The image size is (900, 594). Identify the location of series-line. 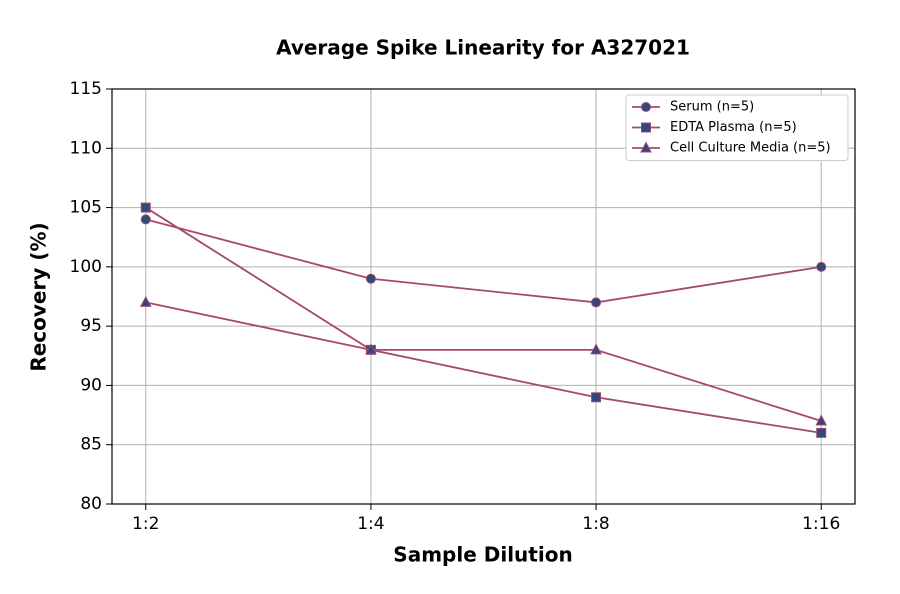
(483, 261).